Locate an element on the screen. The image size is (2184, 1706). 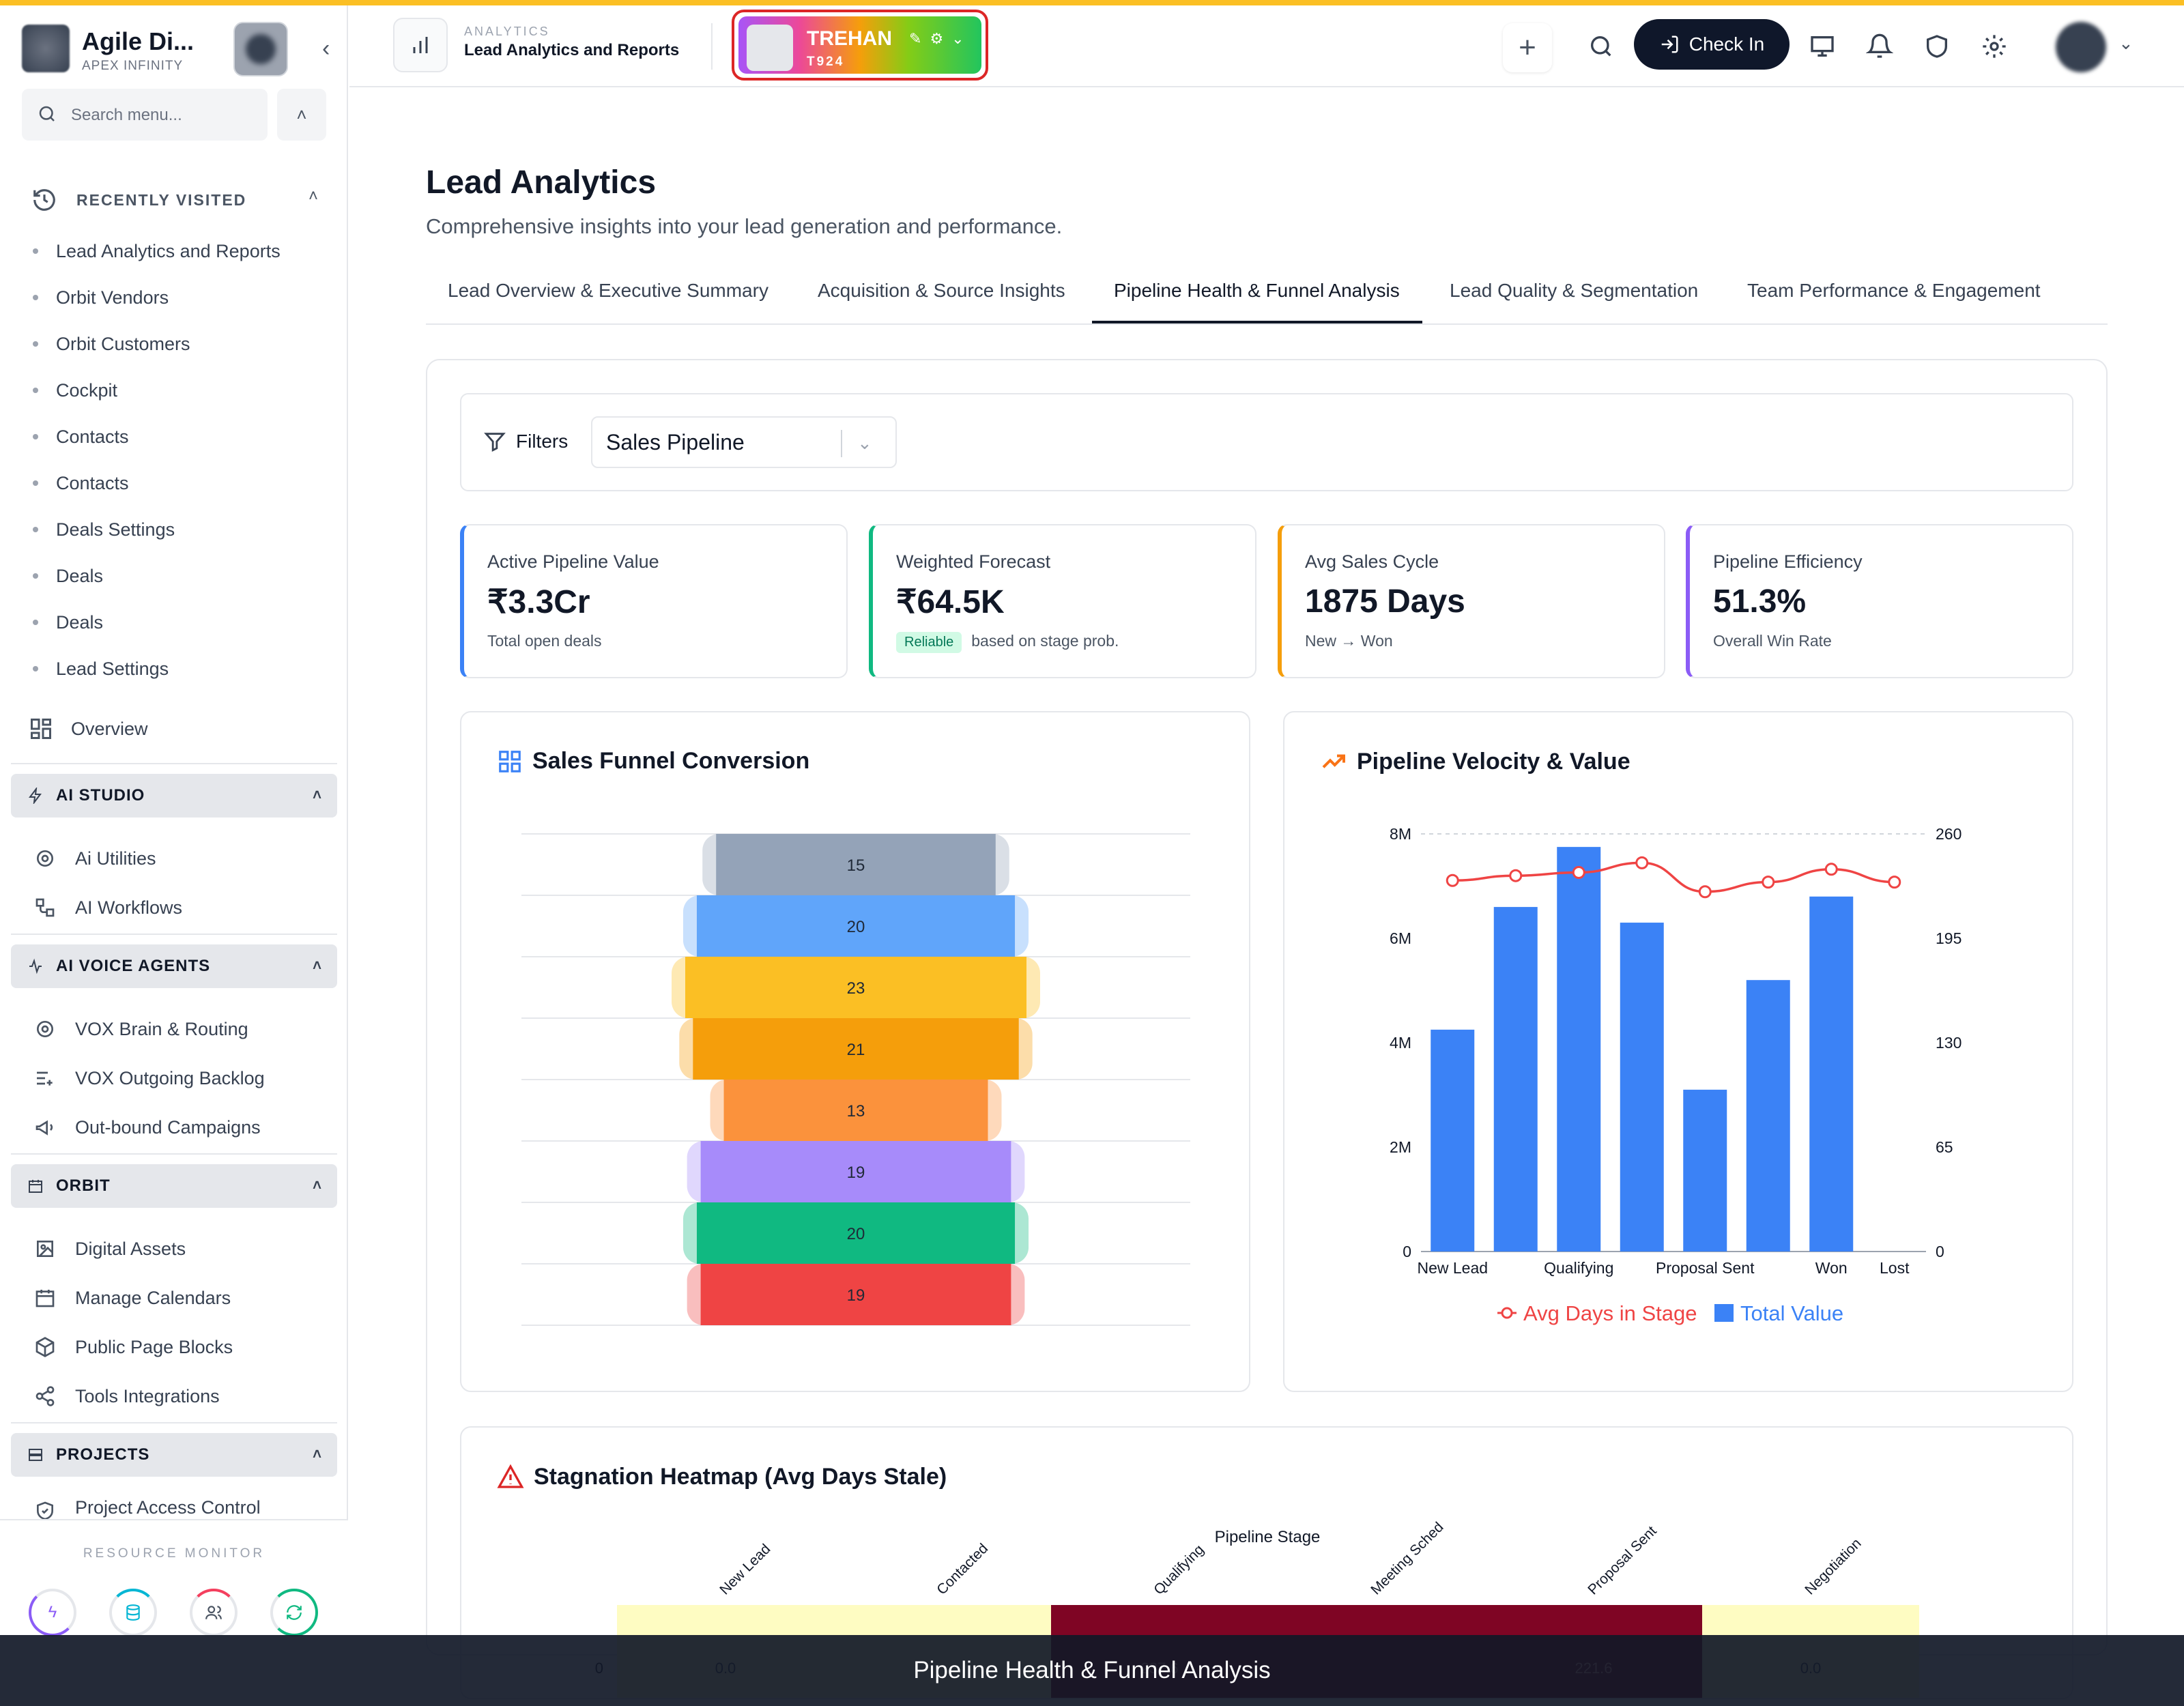
layout-grid-icon is located at coordinates (510, 761).